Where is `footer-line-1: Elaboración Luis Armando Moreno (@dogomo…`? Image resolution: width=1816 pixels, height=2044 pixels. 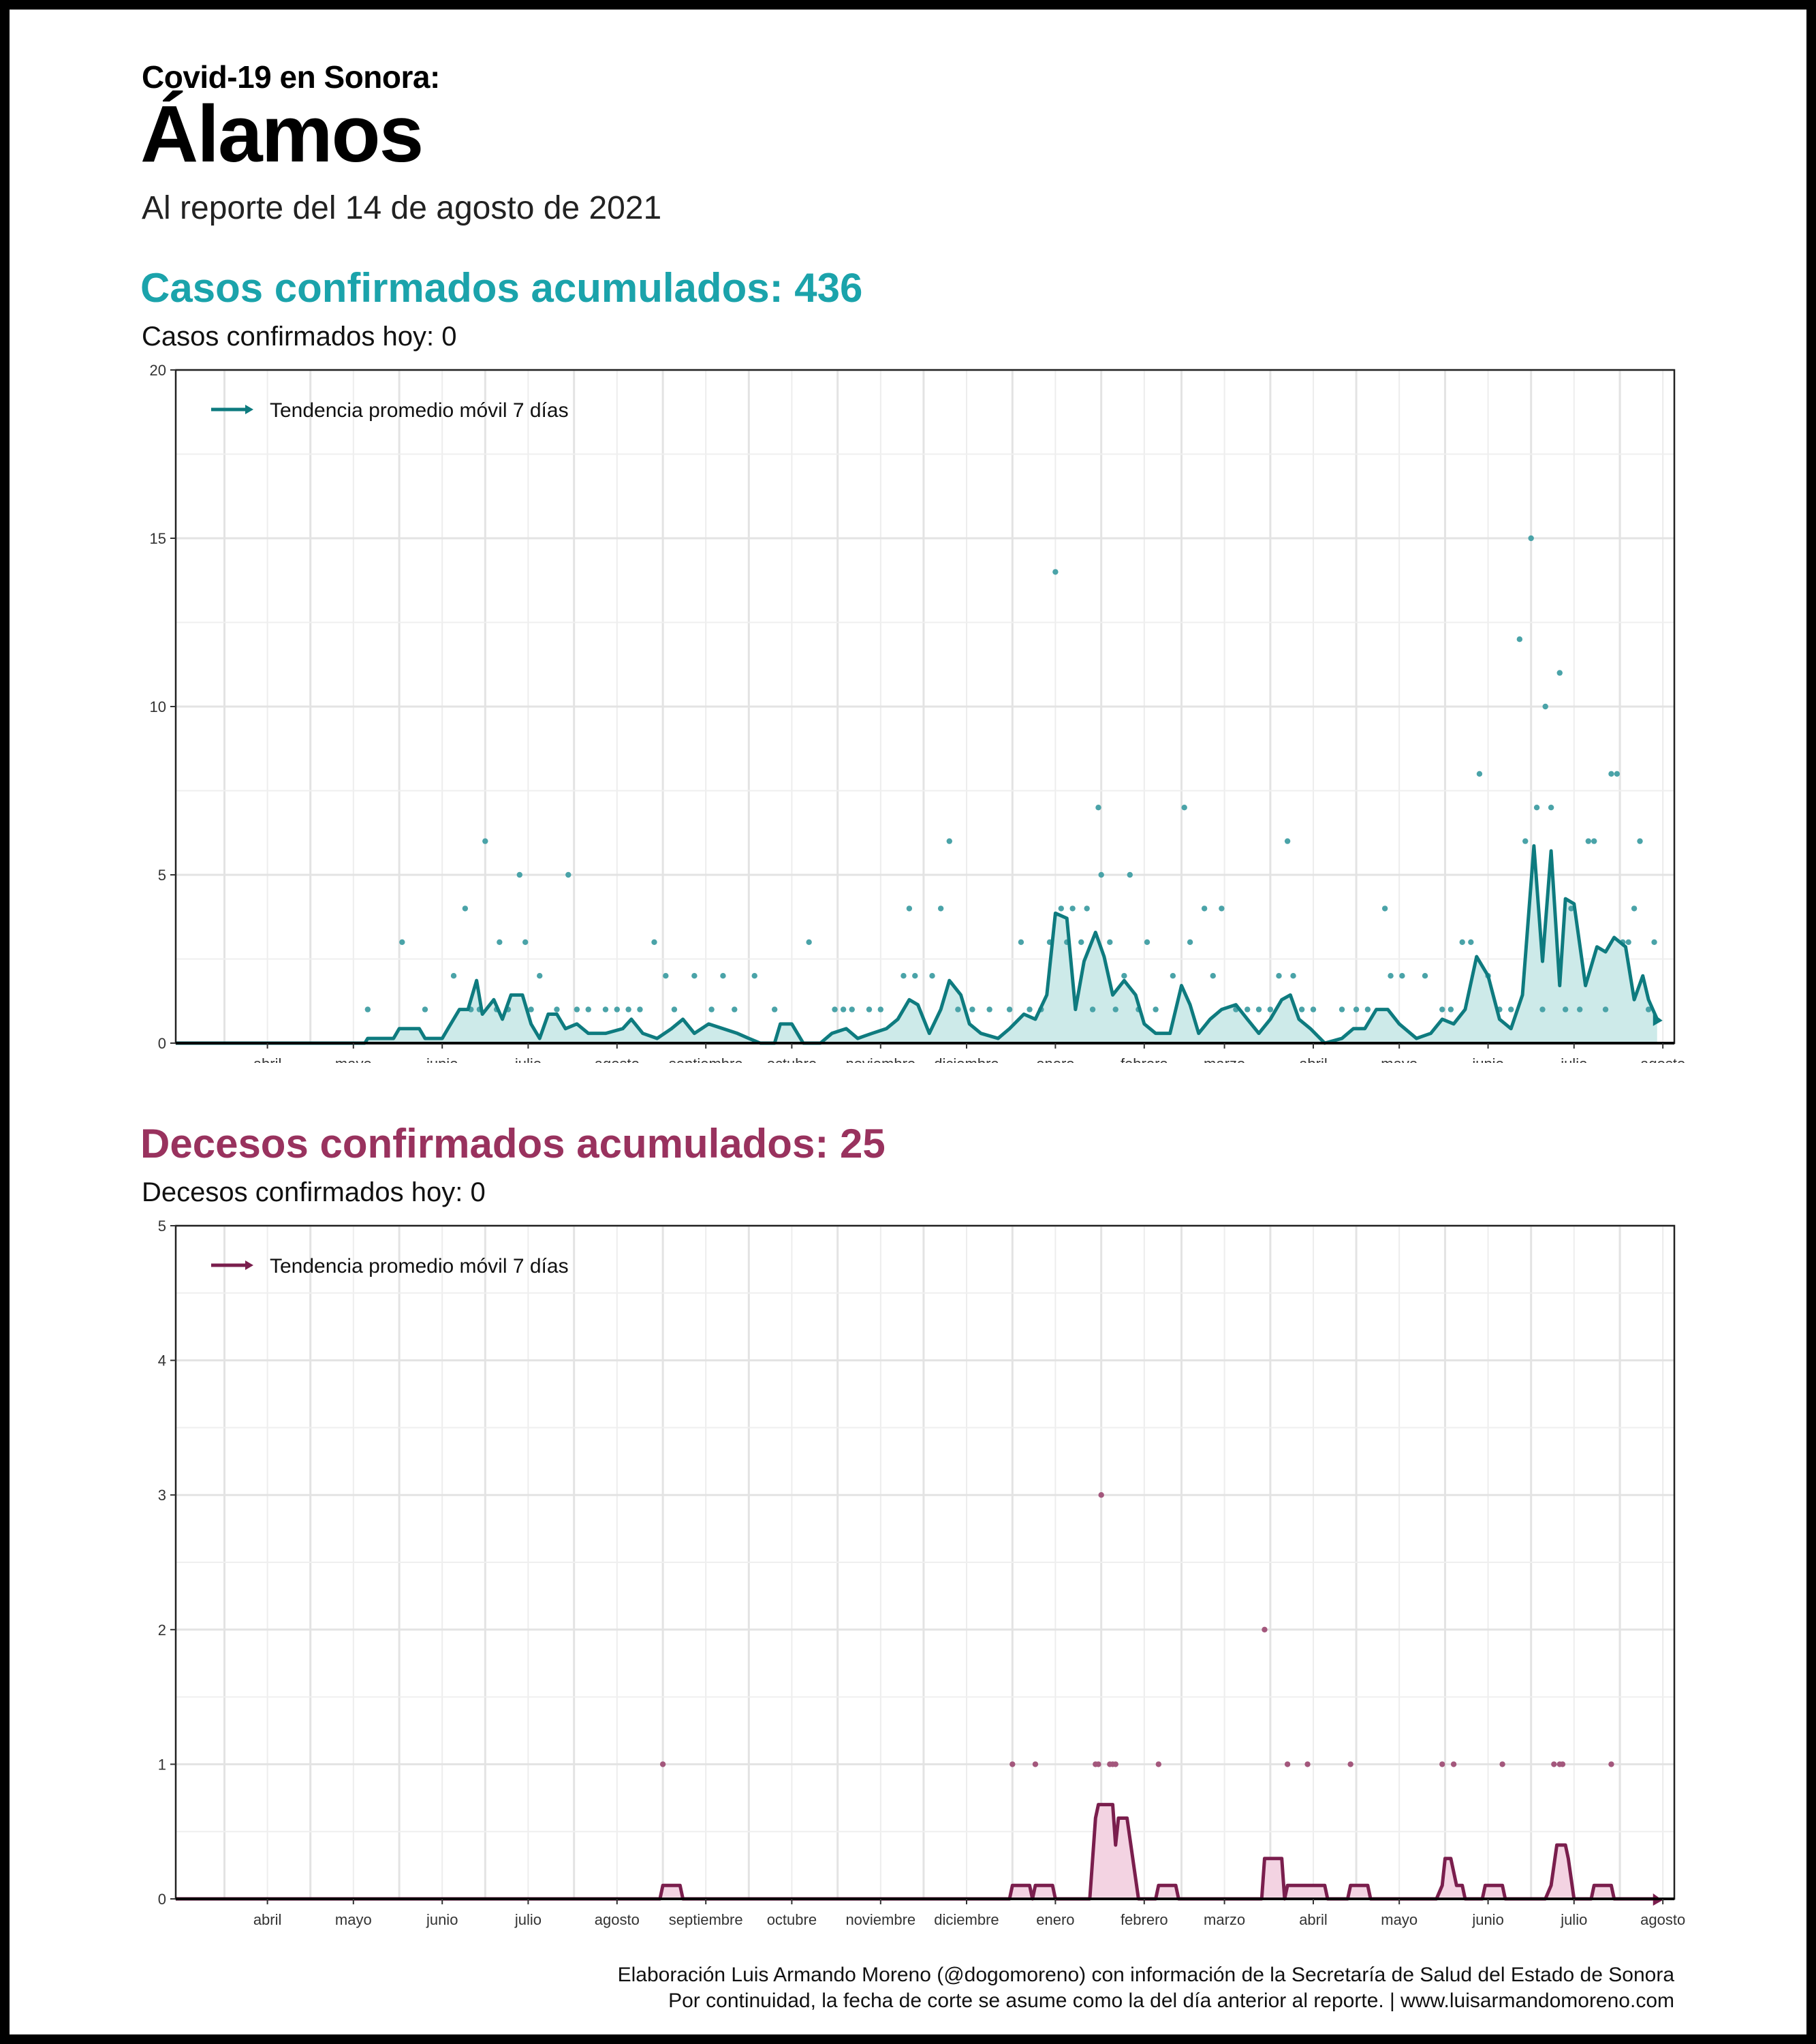
footer-line-1: Elaboración Luis Armando Moreno (@dogomo… is located at coordinates (1146, 1975).